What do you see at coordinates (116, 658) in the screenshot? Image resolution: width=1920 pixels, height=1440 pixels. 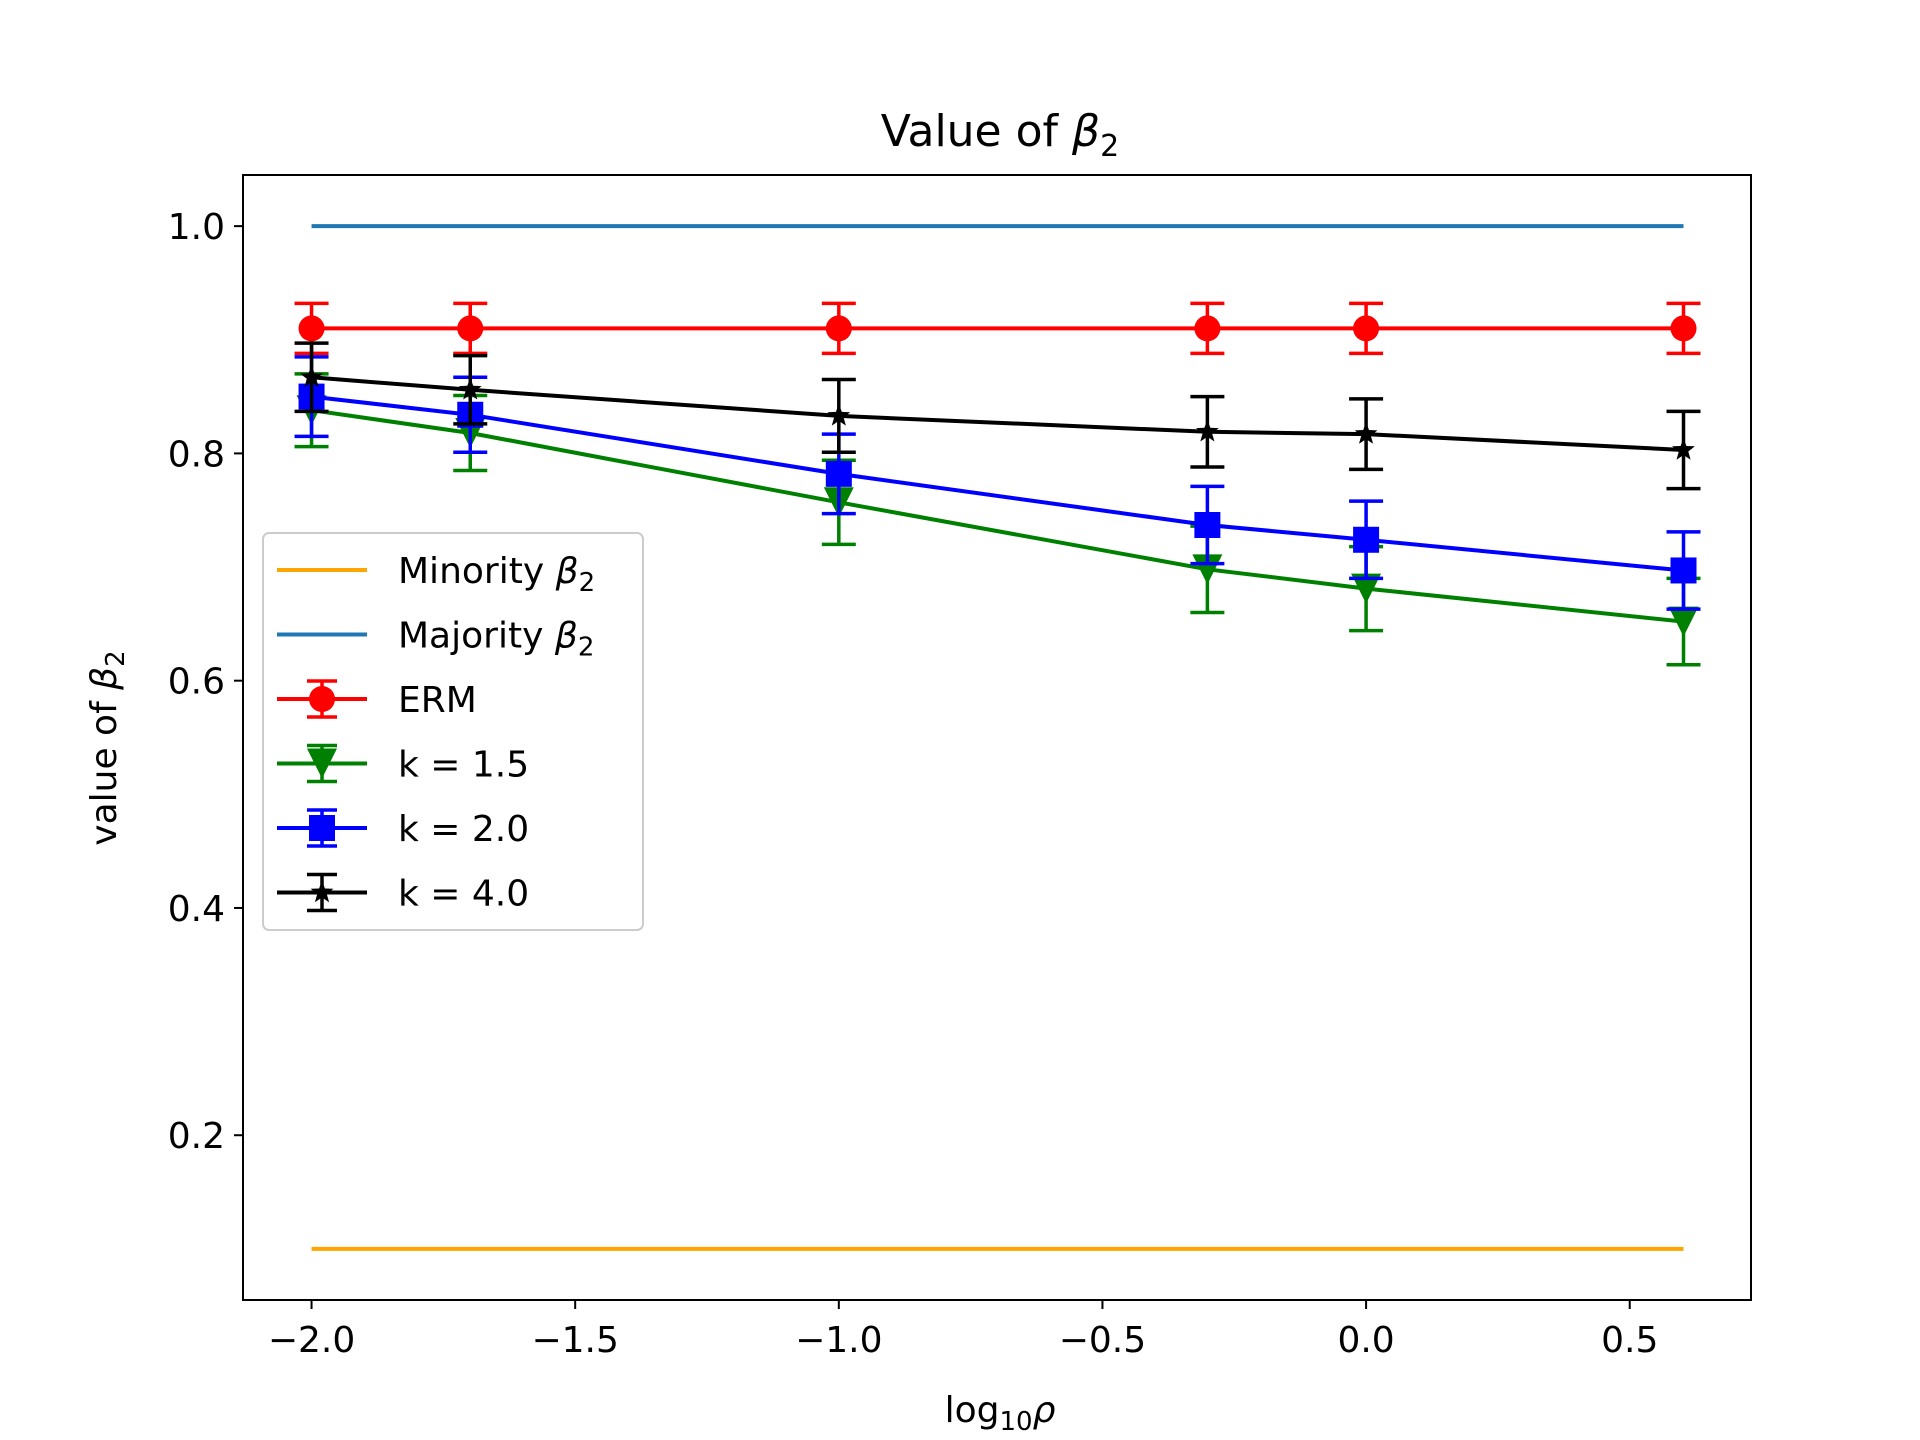 I see `y-axis-label-subscript: 2` at bounding box center [116, 658].